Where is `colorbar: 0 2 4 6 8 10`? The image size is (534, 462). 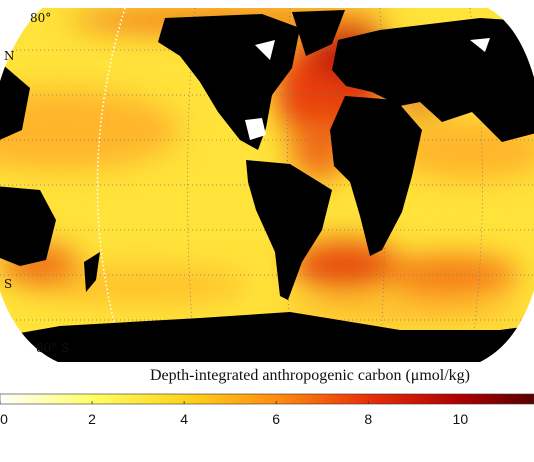 colorbar: 0 2 4 6 8 10 is located at coordinates (267, 410).